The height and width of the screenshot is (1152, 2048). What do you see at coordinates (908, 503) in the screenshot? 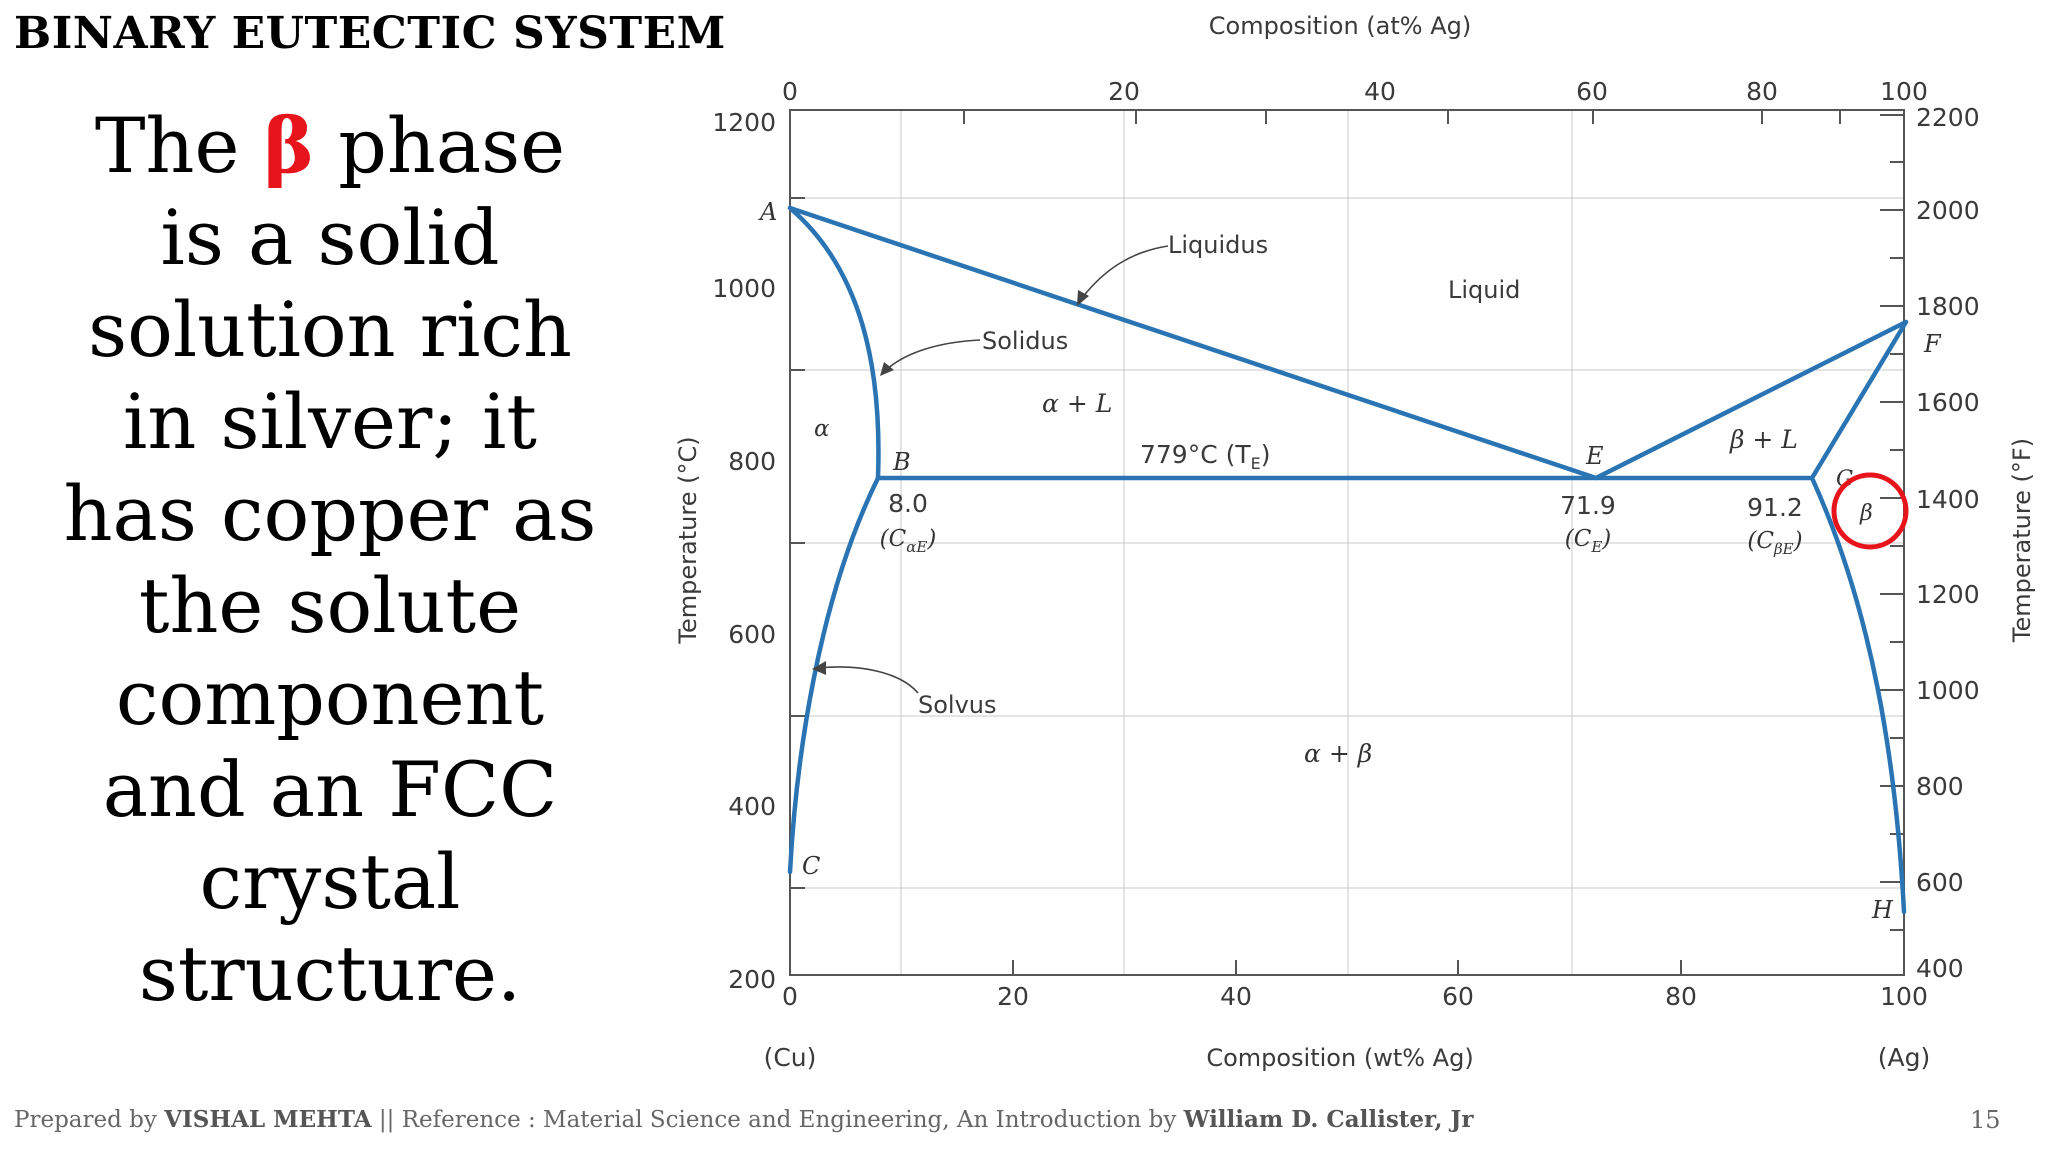
I see `c-alpha-value: 8.0` at bounding box center [908, 503].